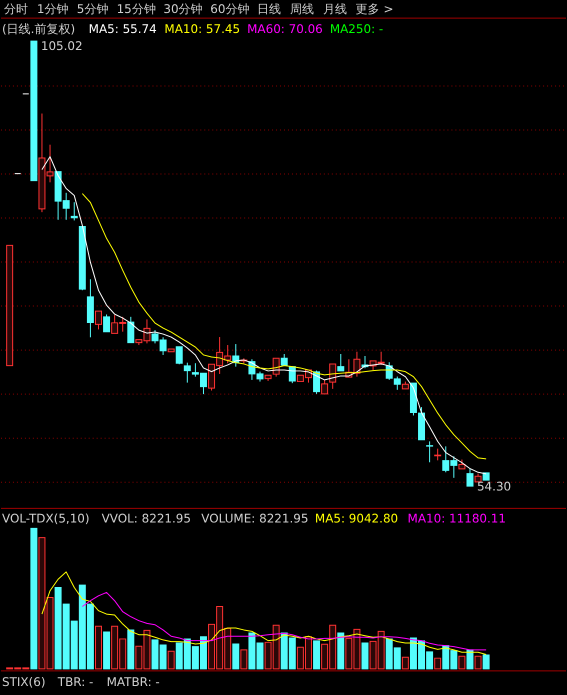 Image resolution: width=567 pixels, height=695 pixels. I want to click on text: MATBR: -, so click(133, 681).